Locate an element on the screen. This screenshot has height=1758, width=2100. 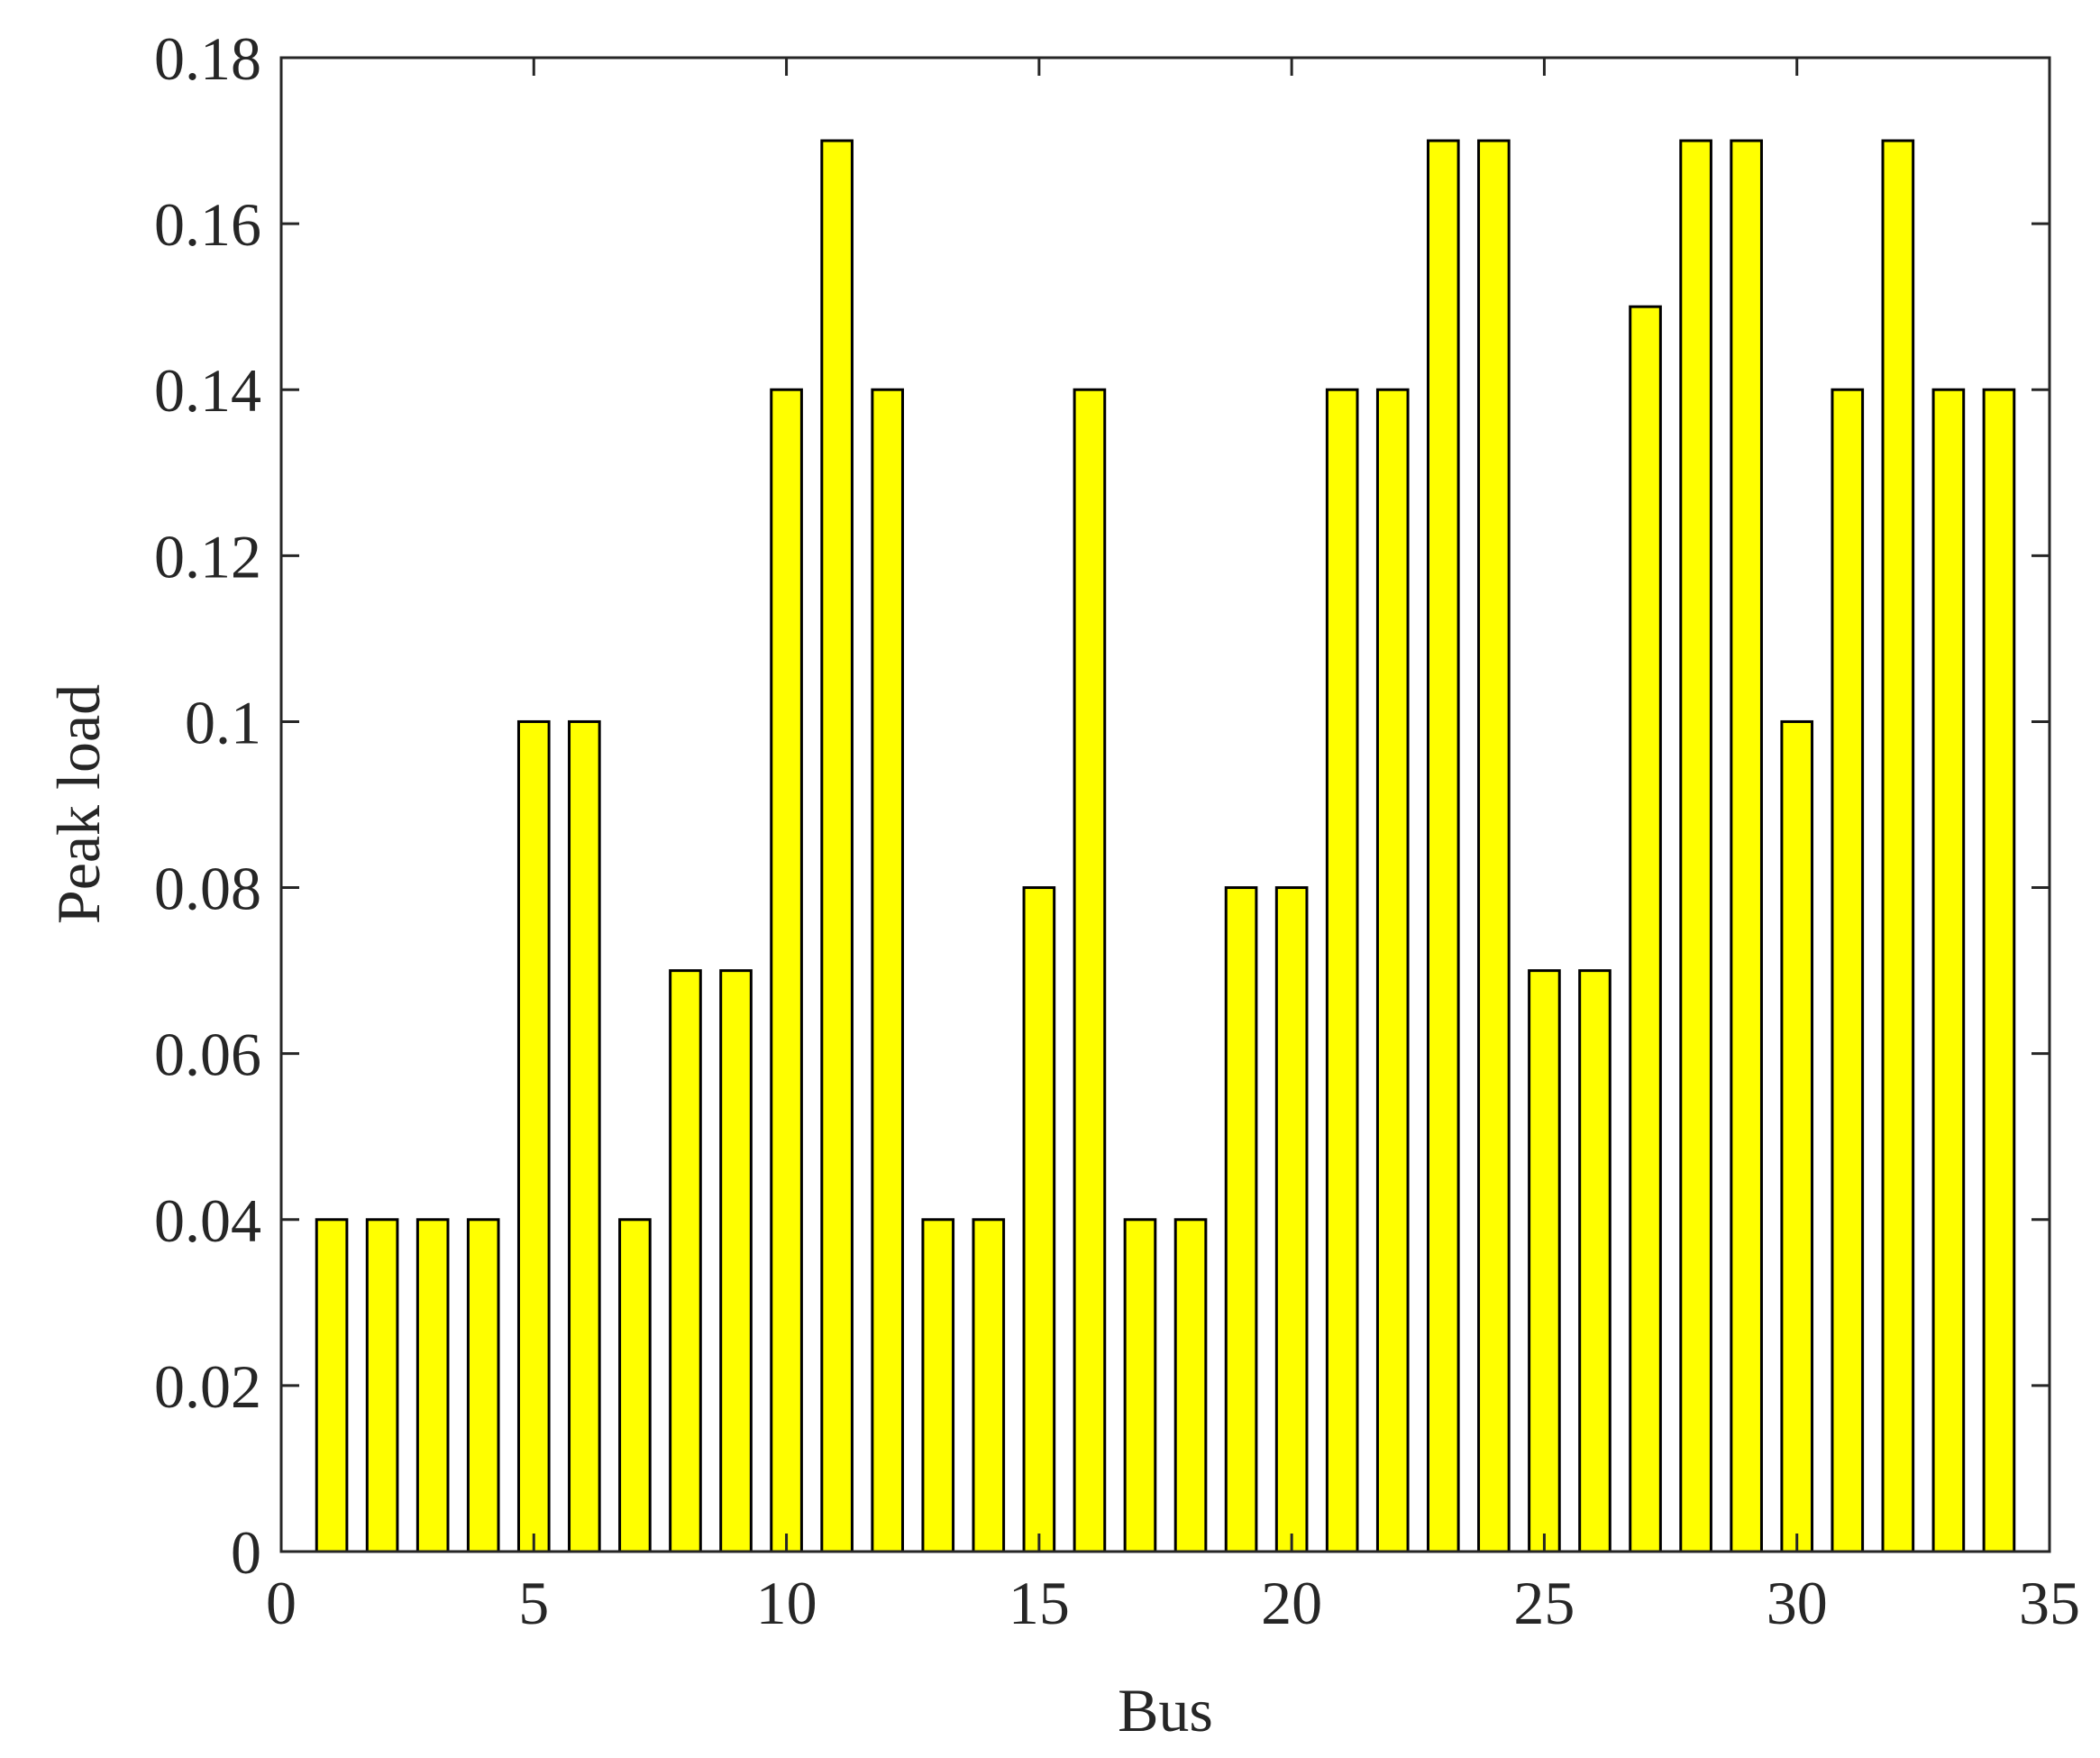
x-tick-label: 0 is located at coordinates (281, 1603).